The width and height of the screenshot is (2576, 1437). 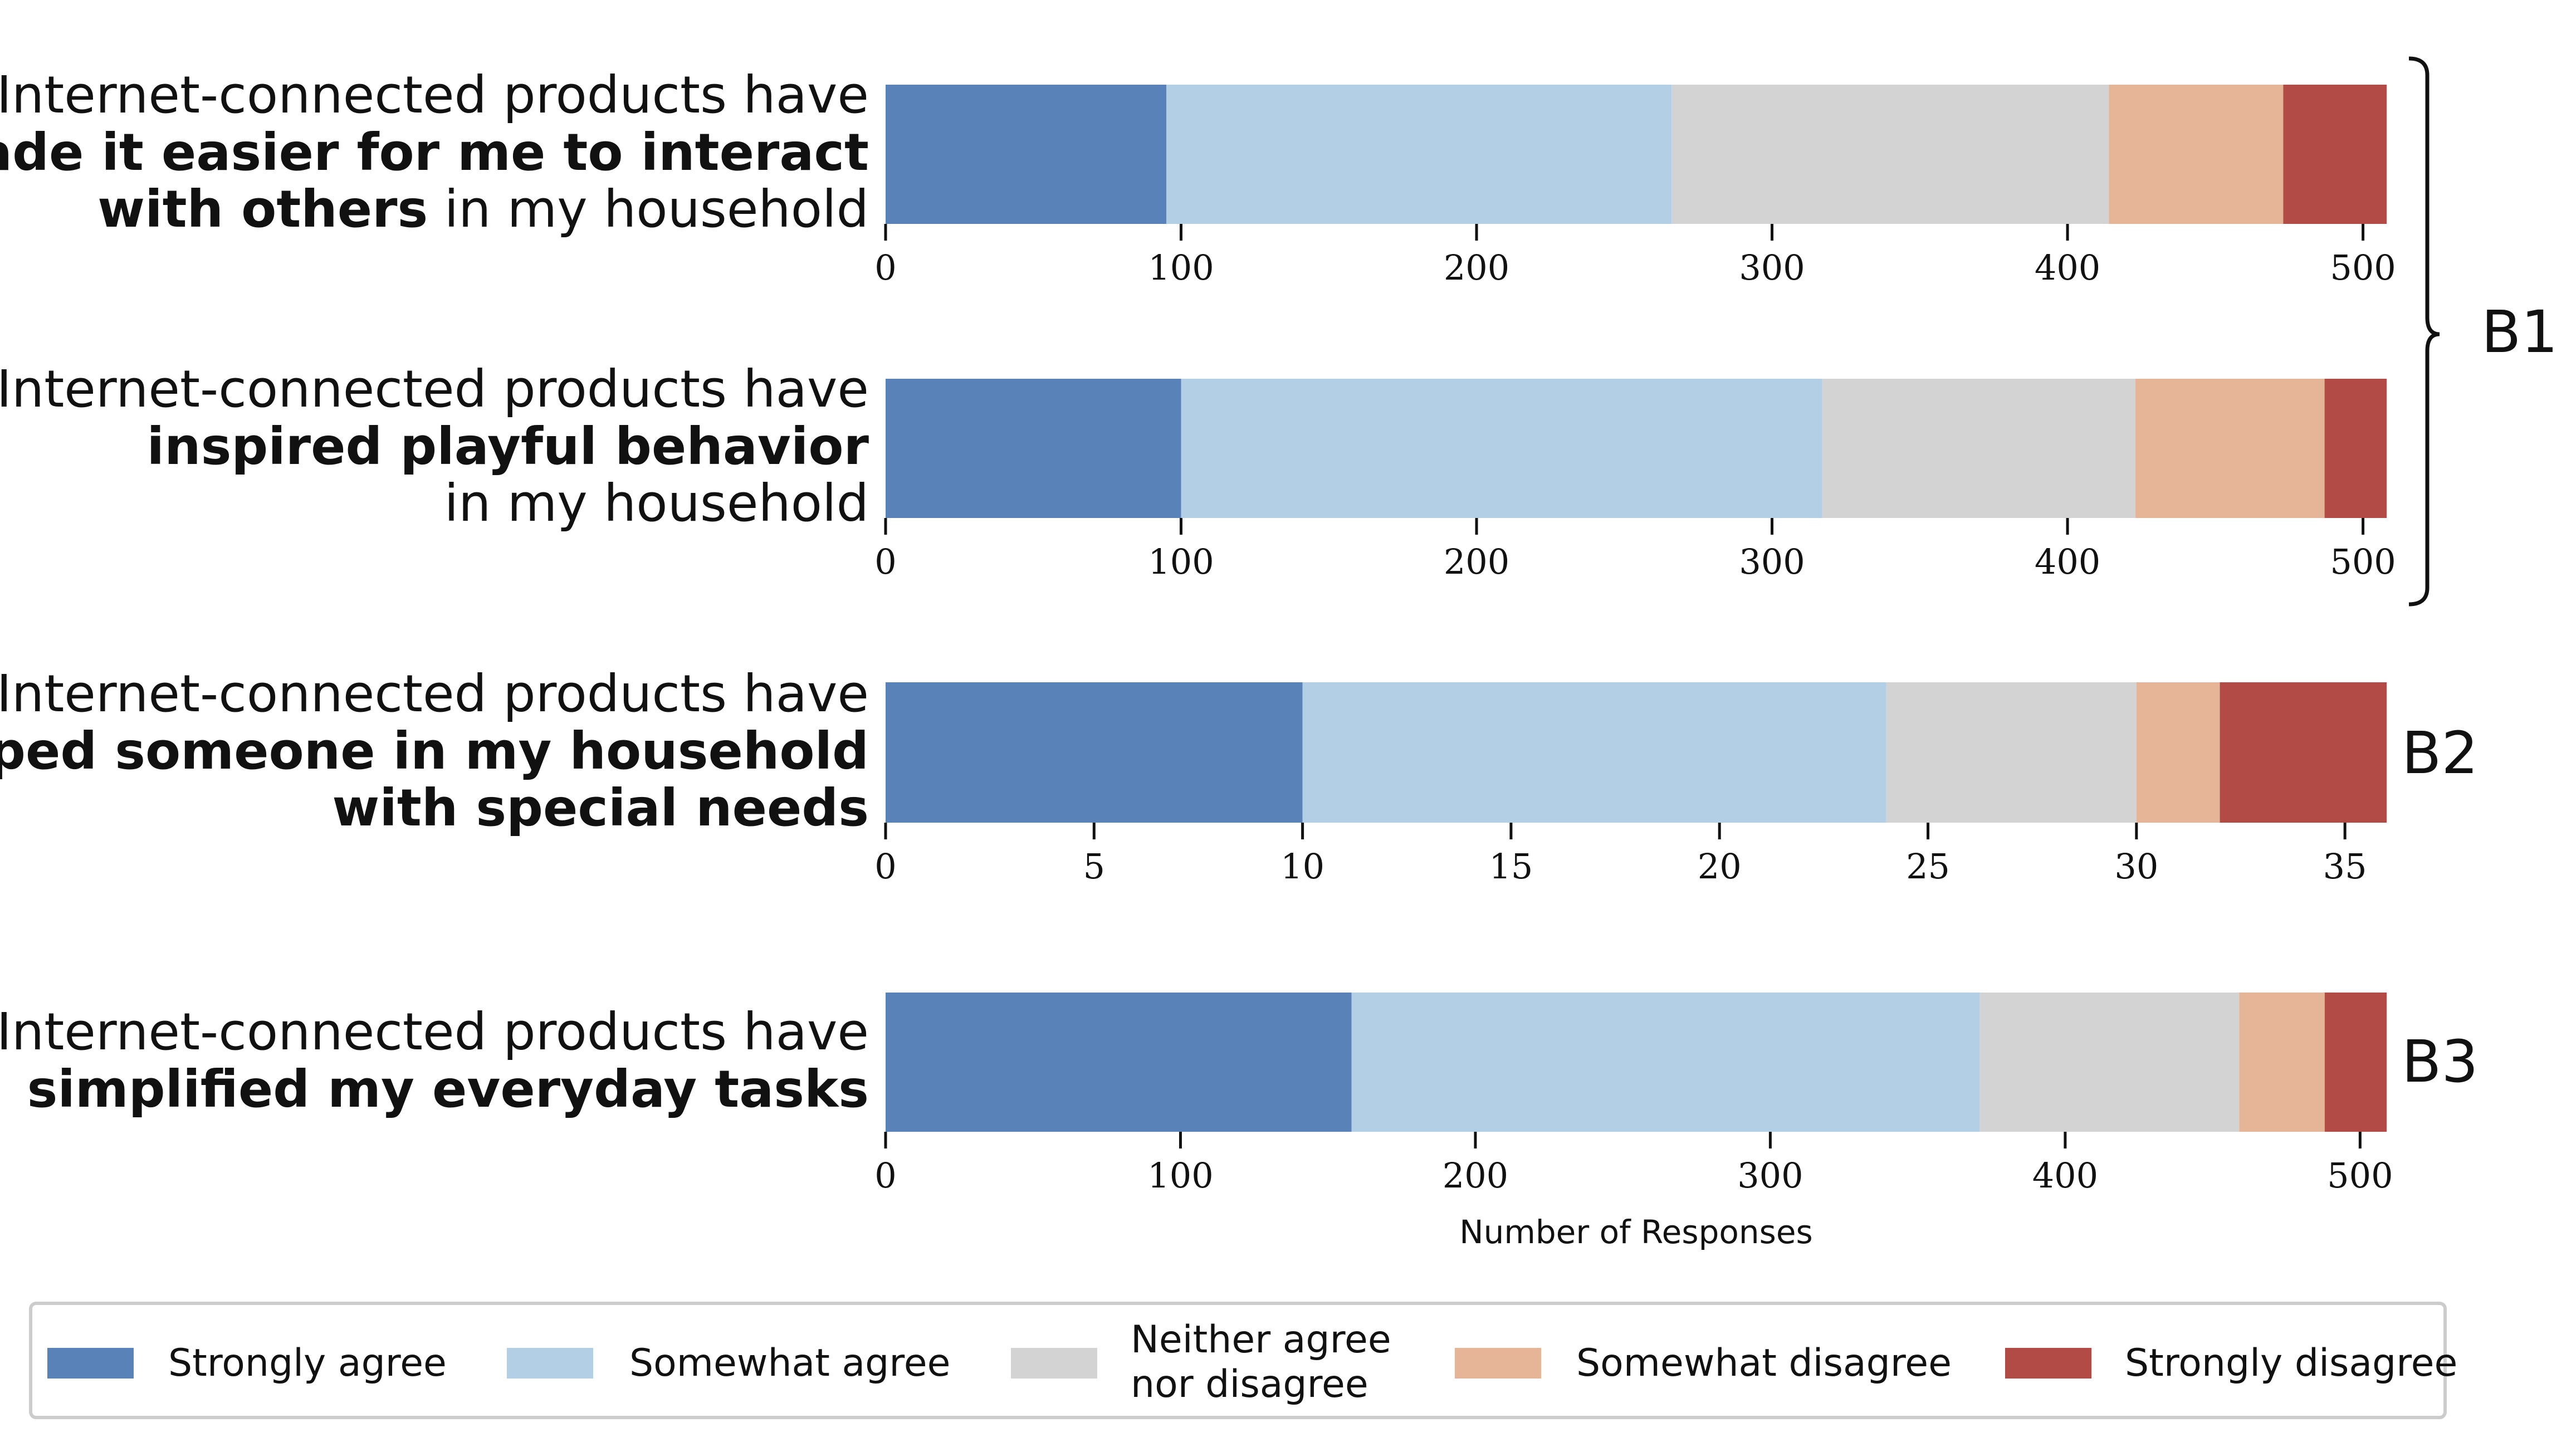 What do you see at coordinates (2136, 866) in the screenshot?
I see `x-tick-label: 30` at bounding box center [2136, 866].